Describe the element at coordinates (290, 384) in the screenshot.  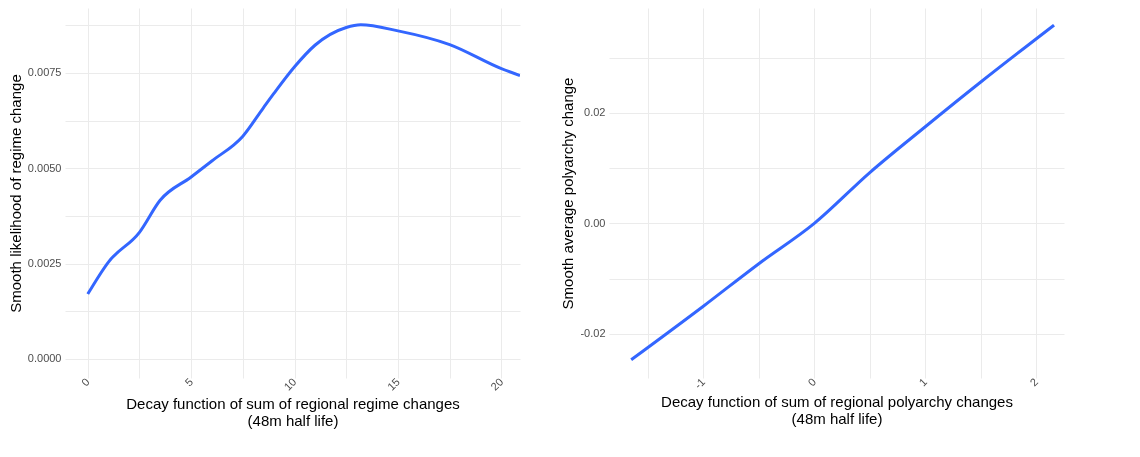
I see `x-tick-label: 10` at that location.